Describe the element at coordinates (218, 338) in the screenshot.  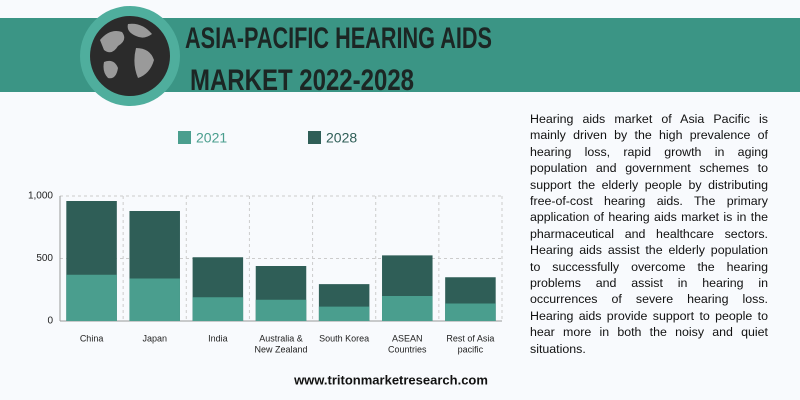
I see `x-tick-label: India` at that location.